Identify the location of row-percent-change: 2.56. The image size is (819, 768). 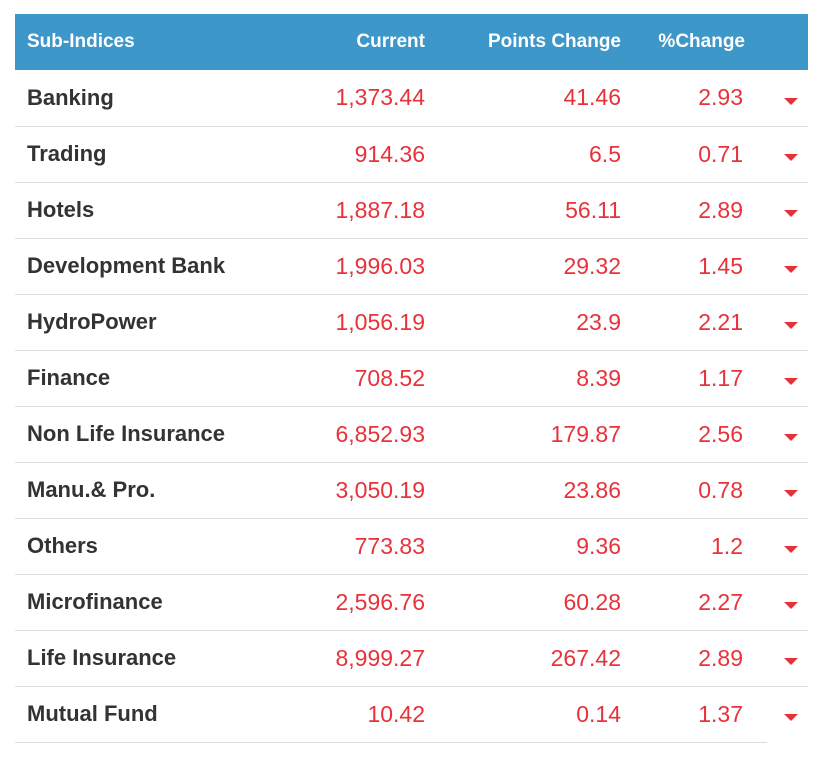
(720, 433).